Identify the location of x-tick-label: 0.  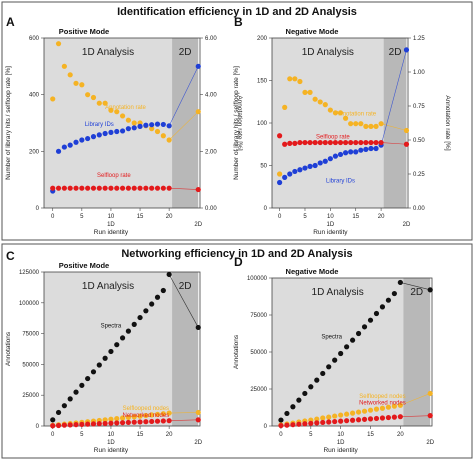
(53, 435).